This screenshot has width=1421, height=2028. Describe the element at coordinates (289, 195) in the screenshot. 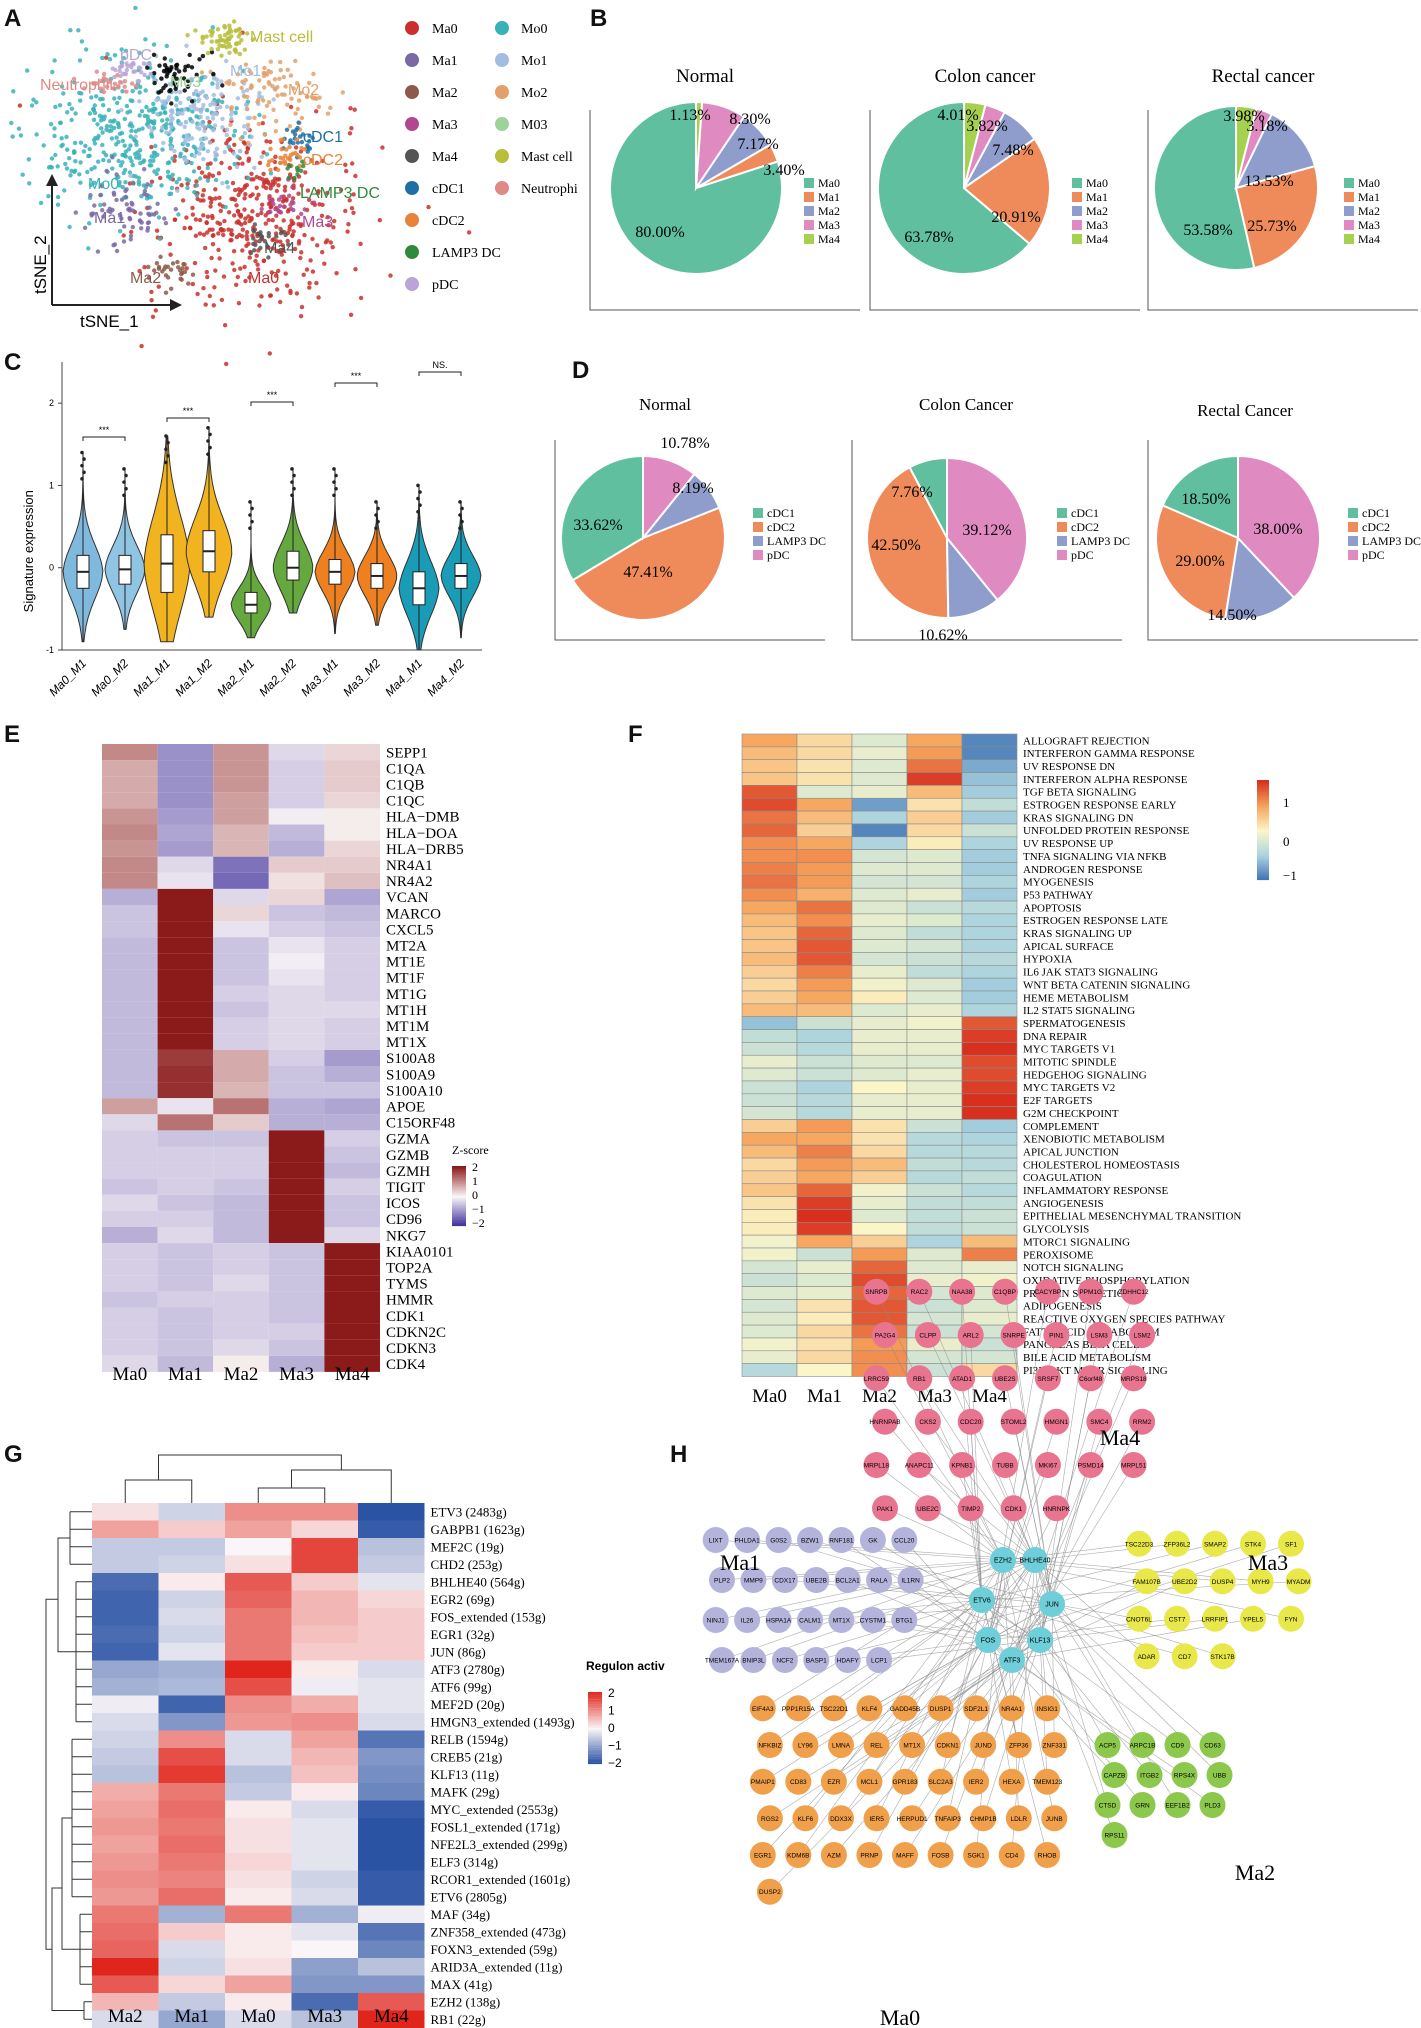

I see `tsne-dot-ma3` at that location.